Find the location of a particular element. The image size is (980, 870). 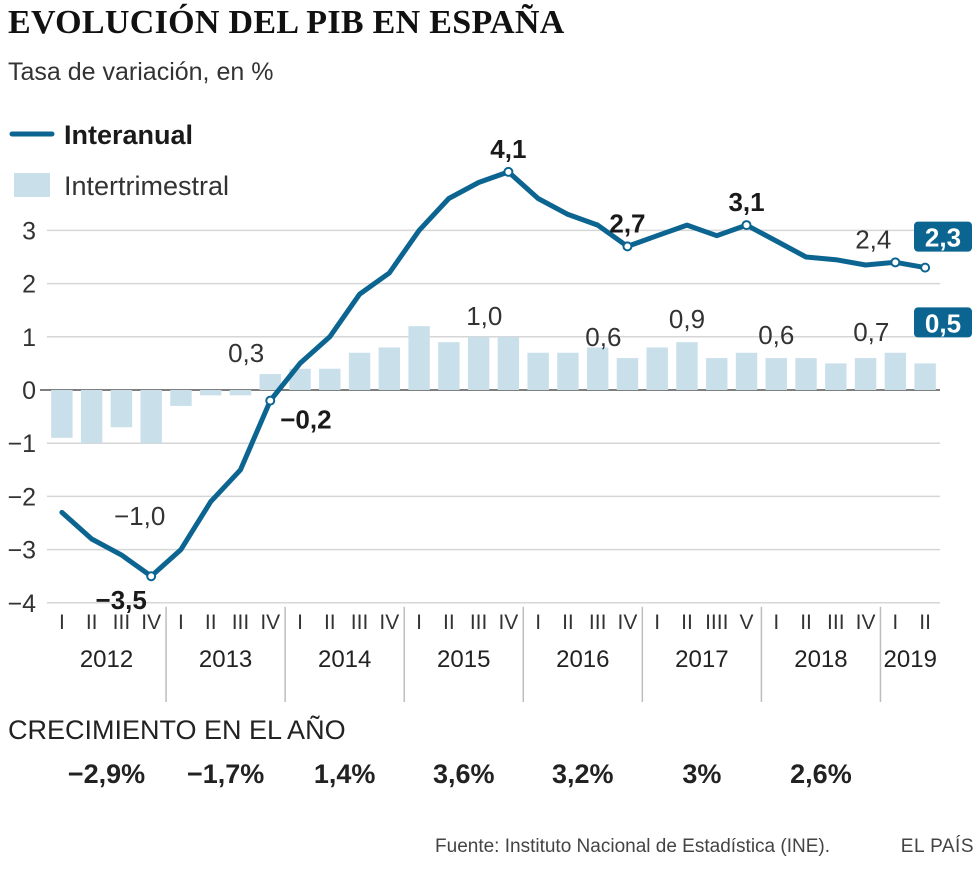

annual-growth-value: 2,6% is located at coordinates (821, 774).